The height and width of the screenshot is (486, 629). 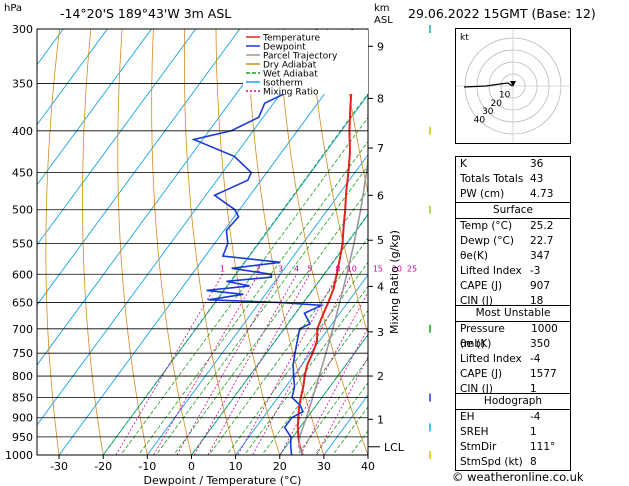 What do you see at coordinates (512, 210) in the screenshot?
I see `panel-title: Surface` at bounding box center [512, 210].